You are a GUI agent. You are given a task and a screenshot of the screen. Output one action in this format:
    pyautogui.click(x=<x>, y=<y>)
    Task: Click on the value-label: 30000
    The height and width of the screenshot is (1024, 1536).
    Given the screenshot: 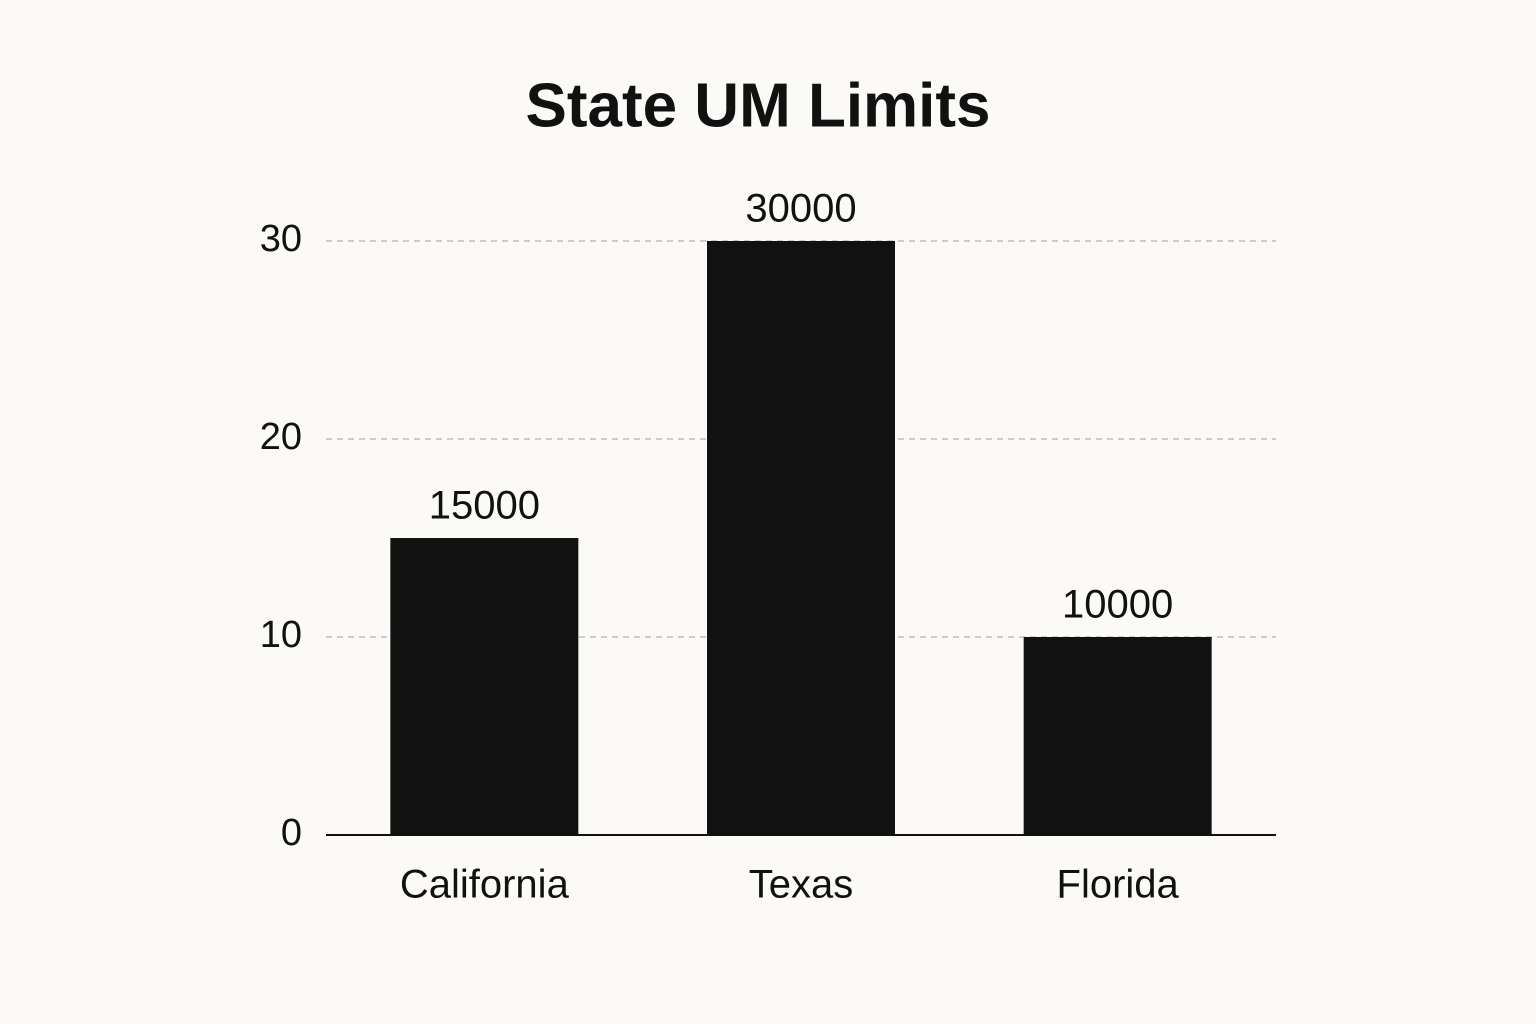 What is the action you would take?
    pyautogui.click(x=800, y=209)
    